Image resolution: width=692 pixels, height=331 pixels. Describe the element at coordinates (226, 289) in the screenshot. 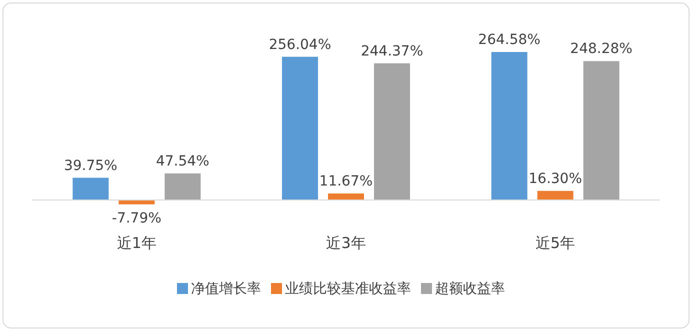

I see `legend-label: 净值增长率` at that location.